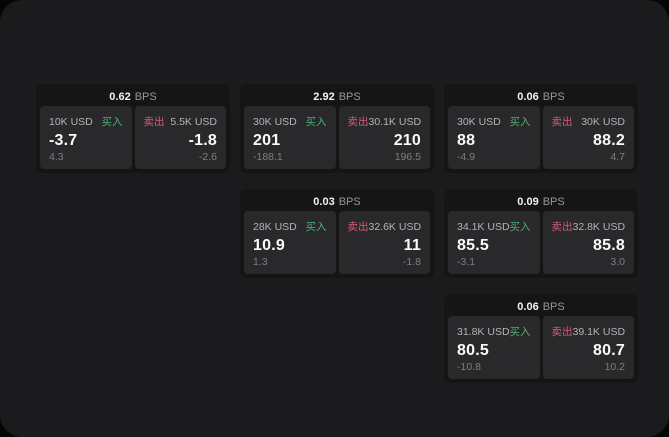 The width and height of the screenshot is (669, 437). What do you see at coordinates (56, 157) in the screenshot?
I see `buy-delta: 4.3` at bounding box center [56, 157].